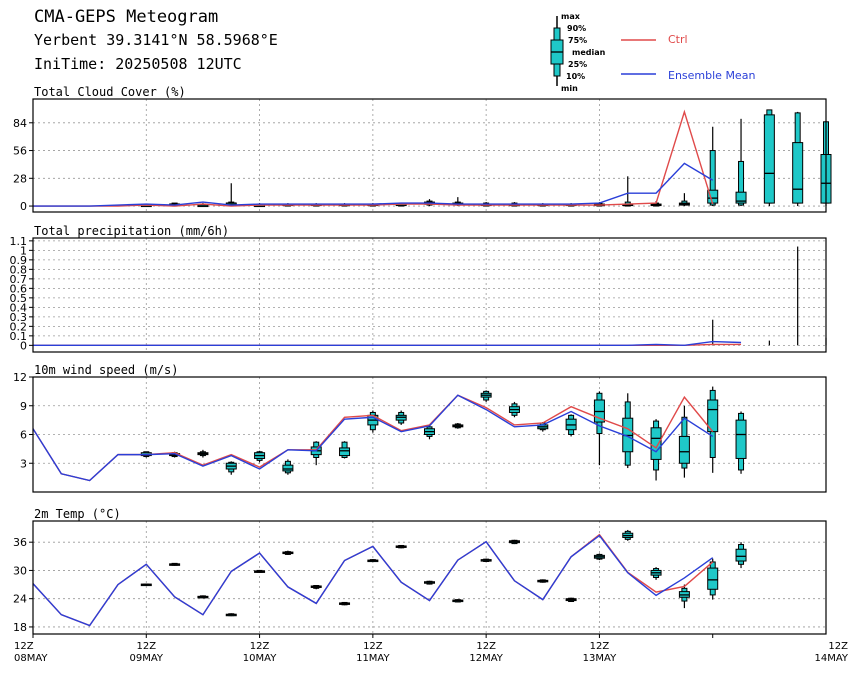 This screenshot has width=854, height=673. What do you see at coordinates (19, 298) in the screenshot?
I see `y-tick-label: 0.5` at bounding box center [19, 298].